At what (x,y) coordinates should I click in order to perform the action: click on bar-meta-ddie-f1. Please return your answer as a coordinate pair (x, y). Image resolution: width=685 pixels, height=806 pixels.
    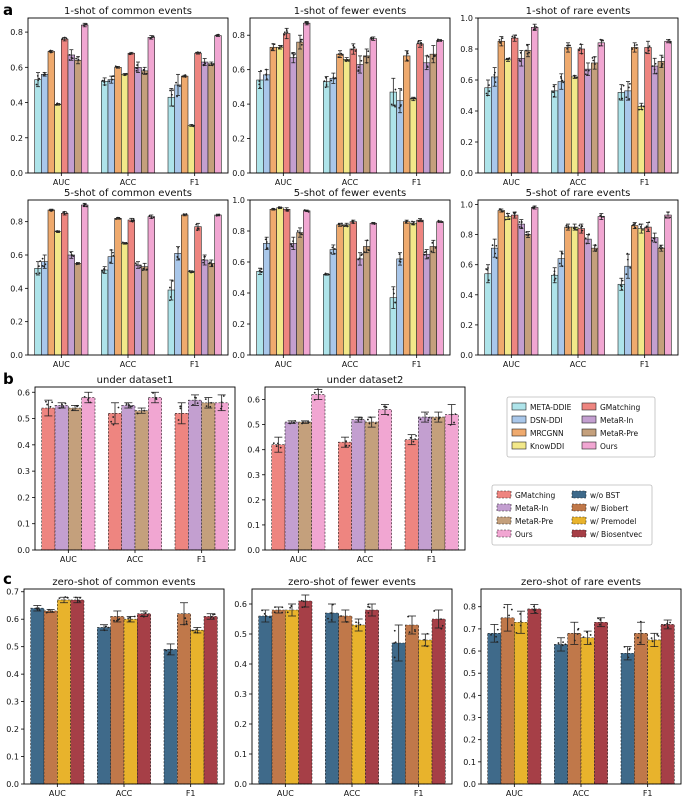
    Looking at the image, I should click on (621, 319).